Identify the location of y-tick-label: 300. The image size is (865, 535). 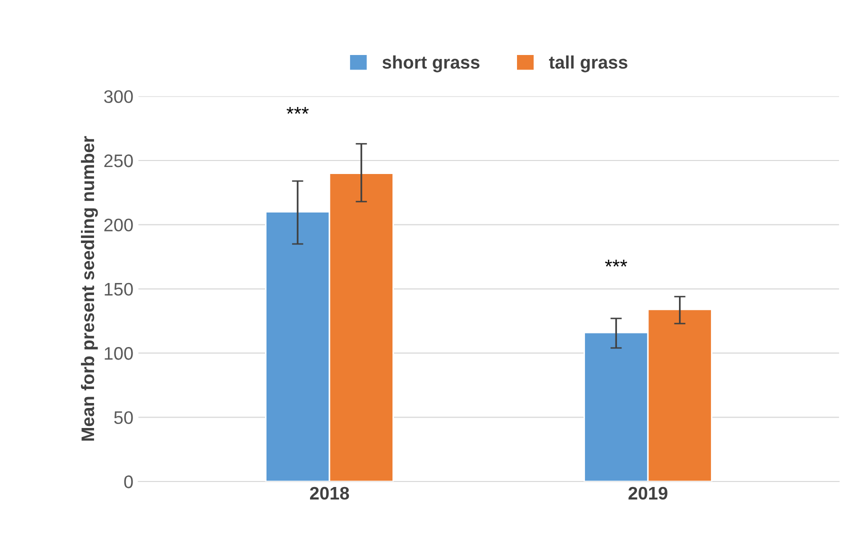
(118, 97).